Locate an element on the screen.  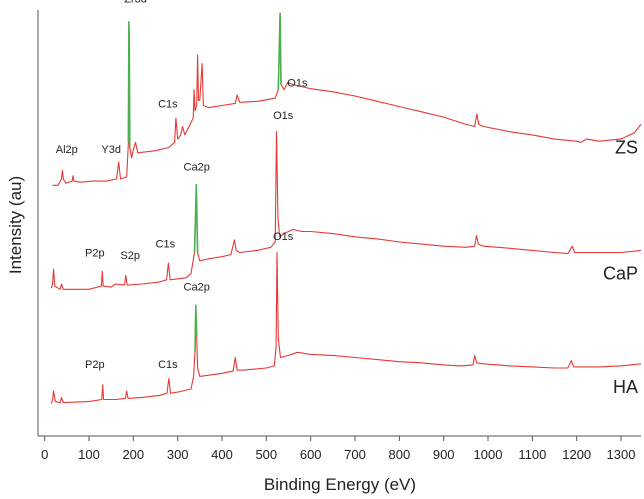
x-tick-label-1000: 1000 is located at coordinates (488, 454).